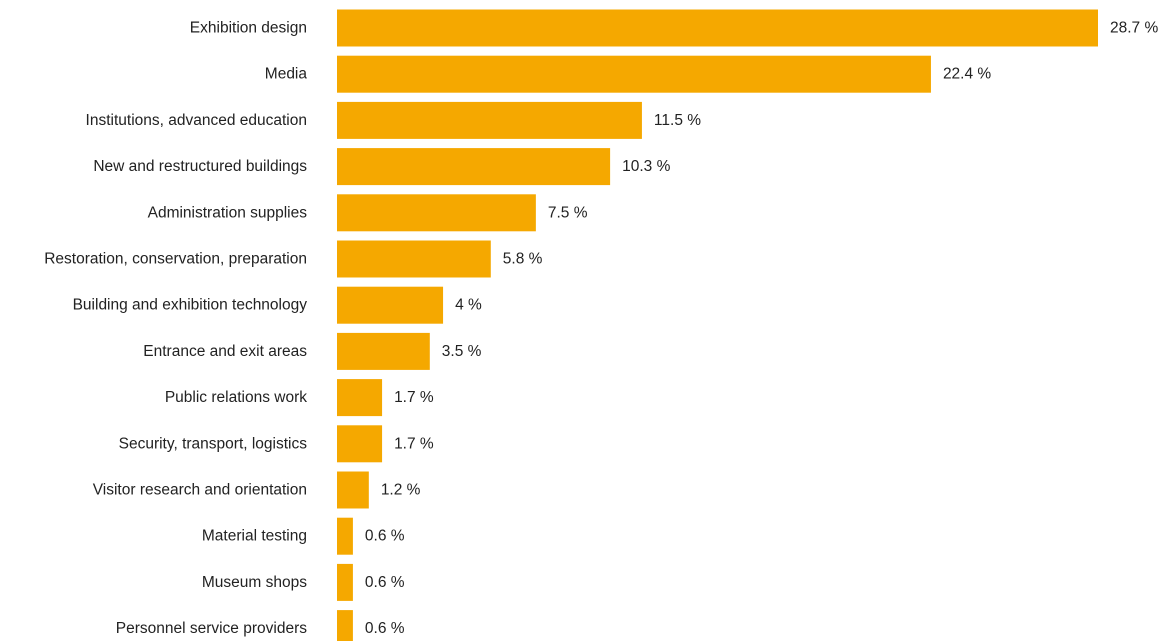  What do you see at coordinates (175, 259) in the screenshot?
I see `category-label: Restoration, conservation, preparation` at bounding box center [175, 259].